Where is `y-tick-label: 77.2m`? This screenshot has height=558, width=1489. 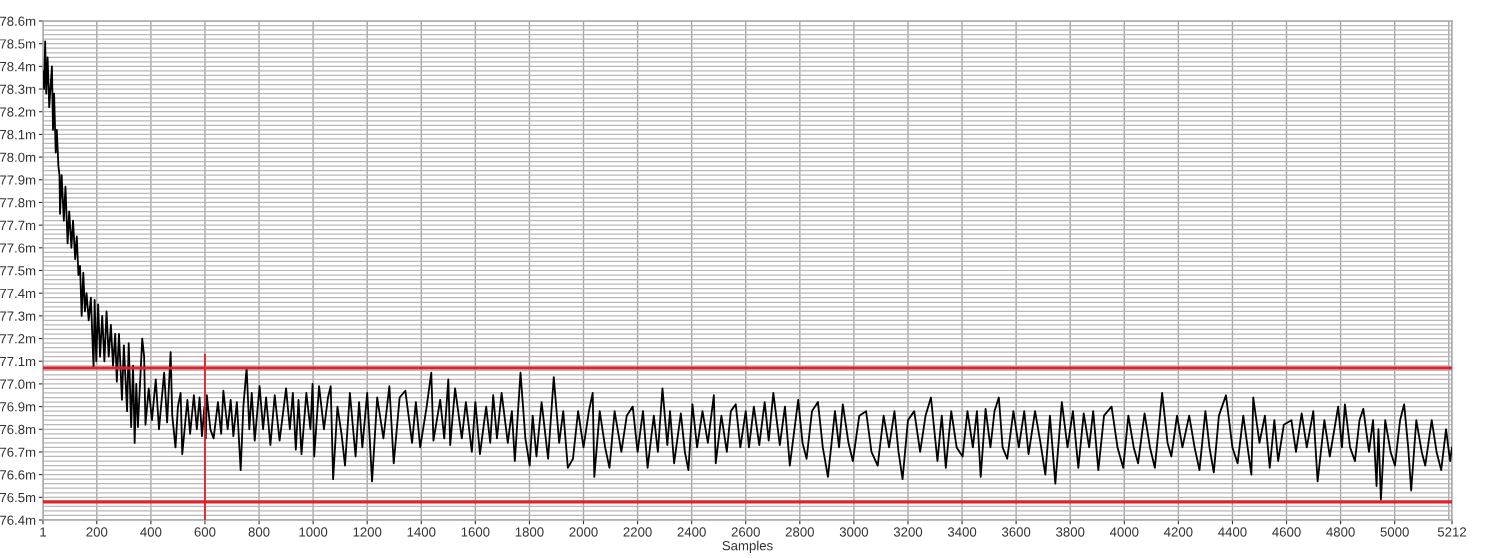 y-tick-label: 77.2m is located at coordinates (18, 339).